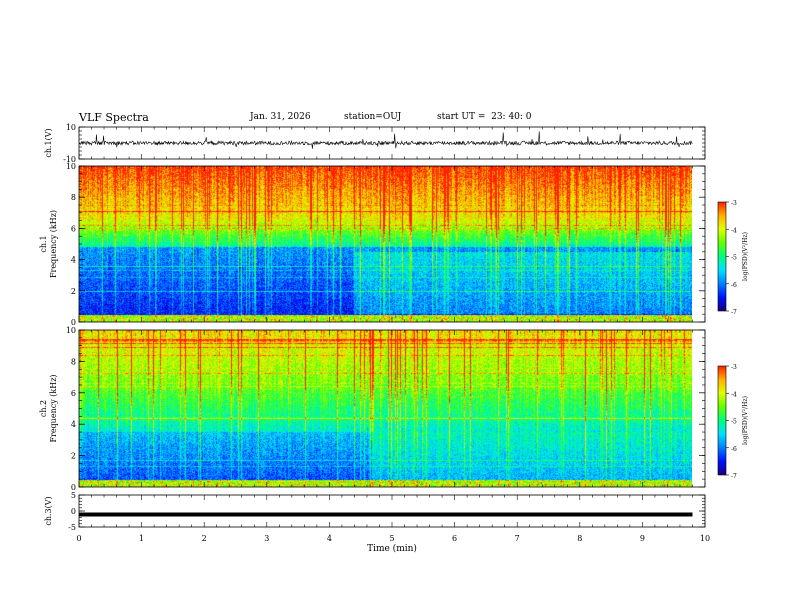  I want to click on x-tick-label: 10, so click(705, 538).